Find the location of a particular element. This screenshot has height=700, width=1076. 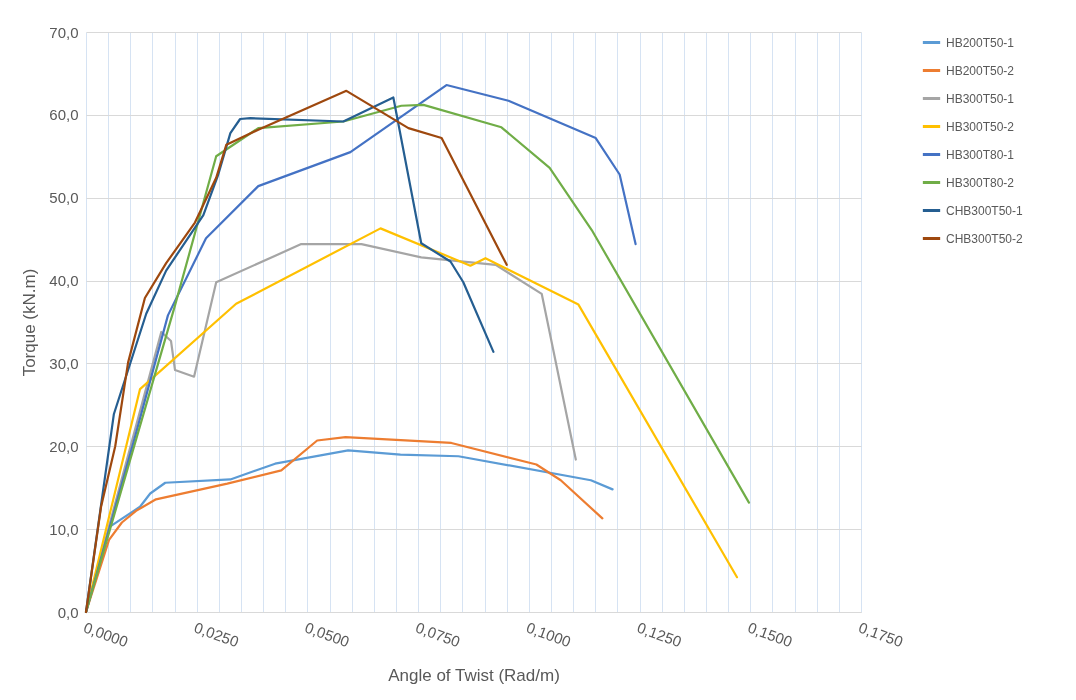

x-tick-label: 0,0250 is located at coordinates (217, 634).